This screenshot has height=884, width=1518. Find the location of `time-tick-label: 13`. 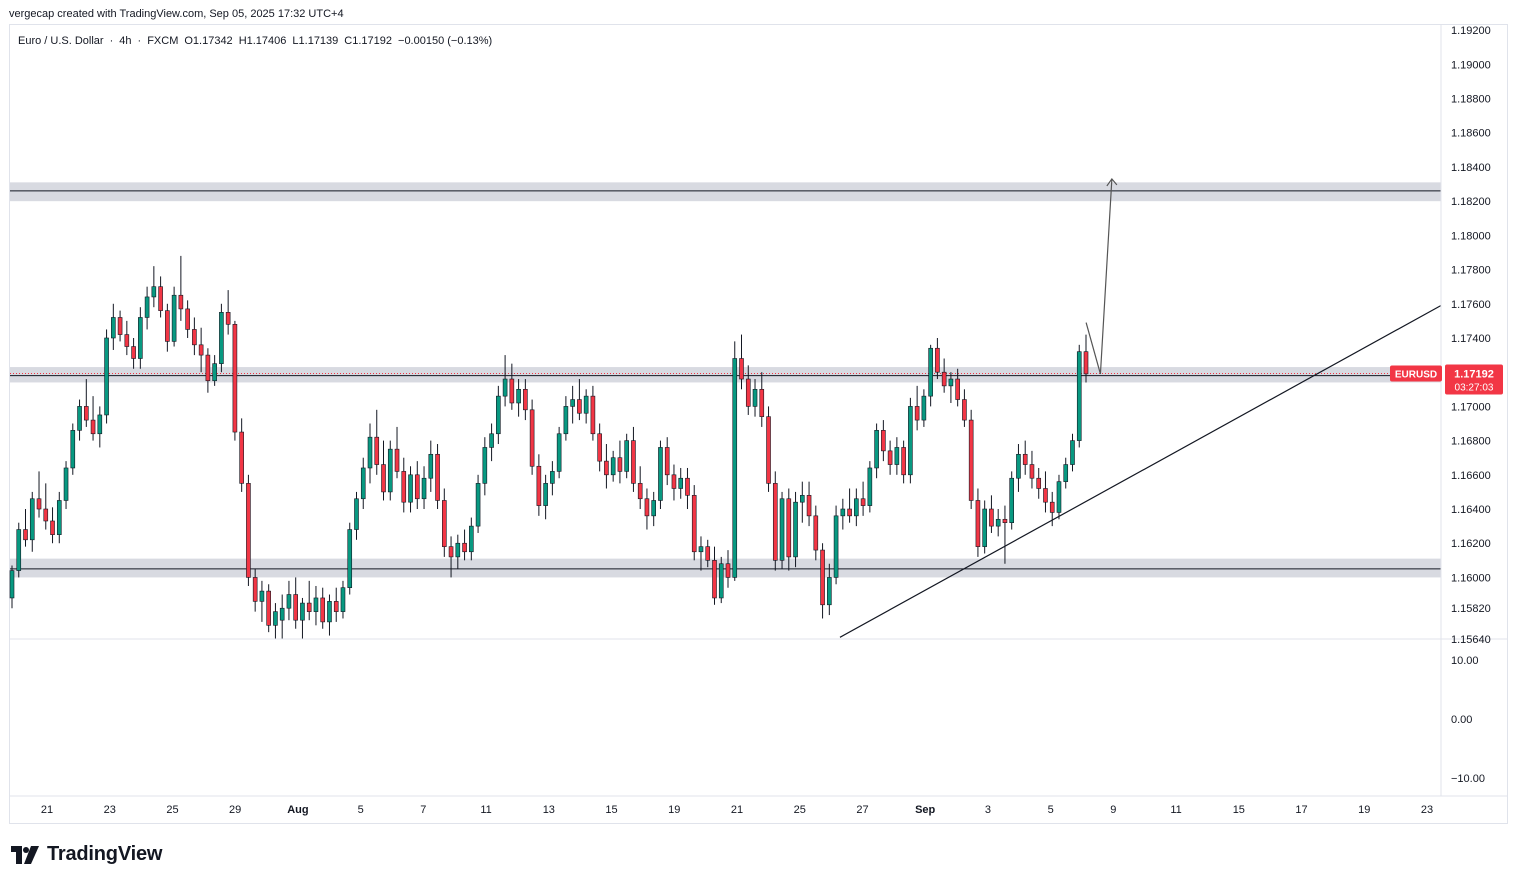

time-tick-label: 13 is located at coordinates (549, 810).